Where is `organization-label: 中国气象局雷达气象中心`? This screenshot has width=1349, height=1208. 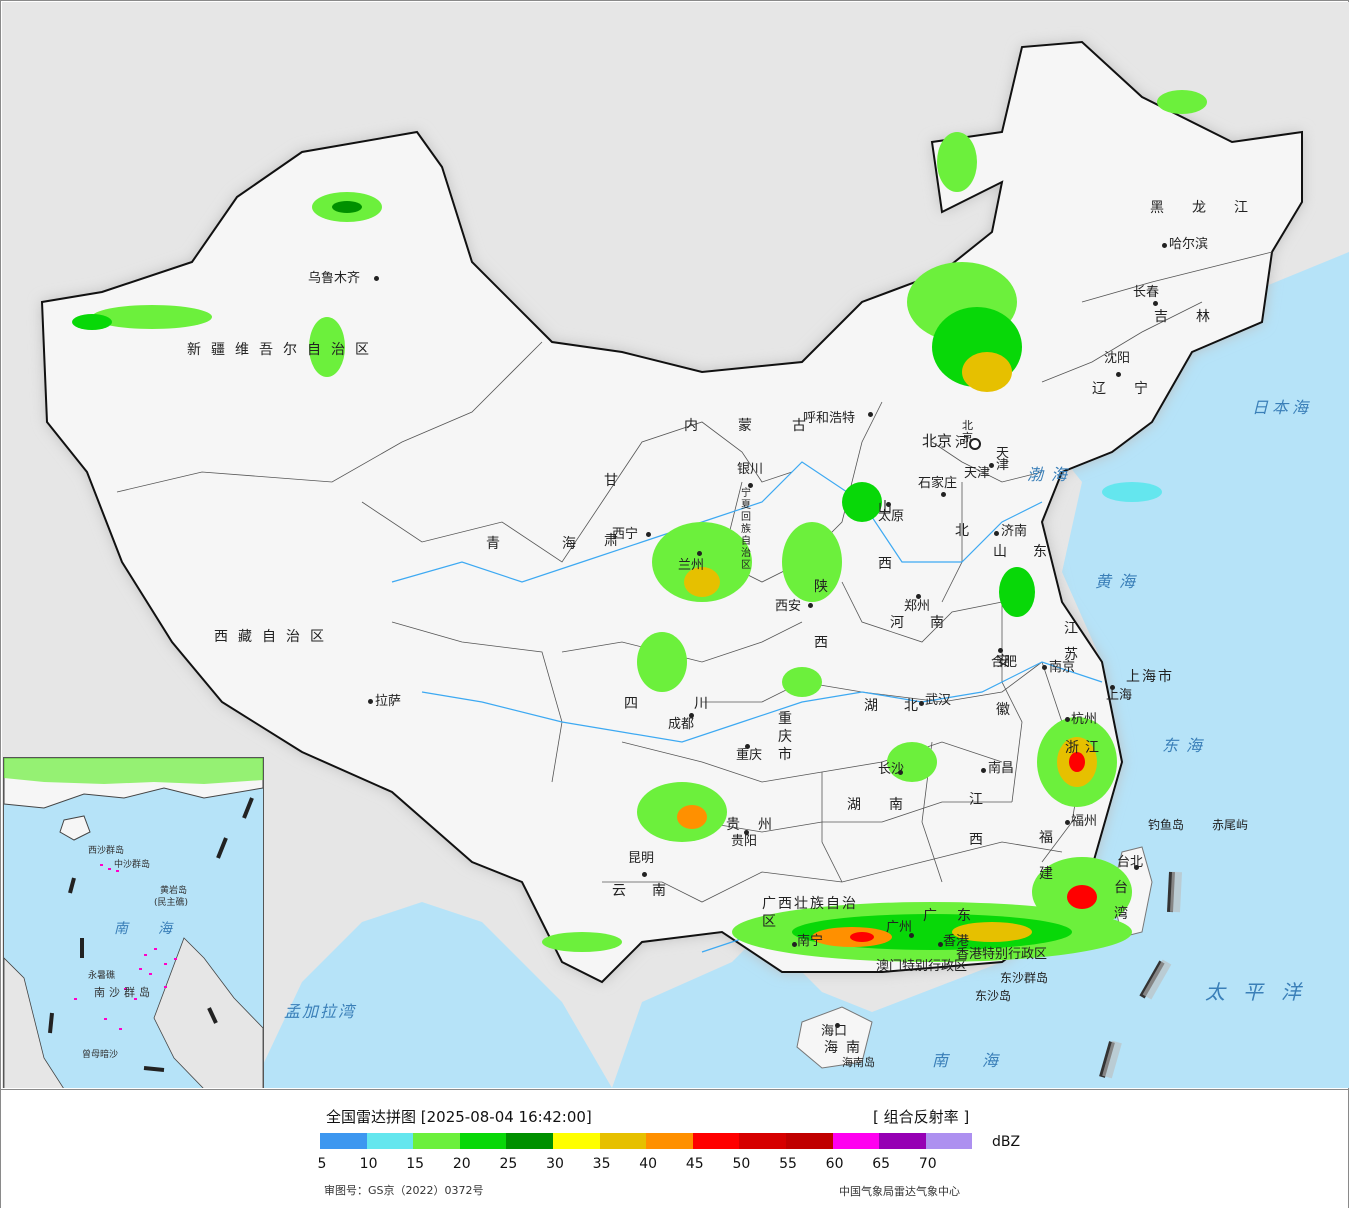
organization-label: 中国气象局雷达气象中心 is located at coordinates (899, 1191).